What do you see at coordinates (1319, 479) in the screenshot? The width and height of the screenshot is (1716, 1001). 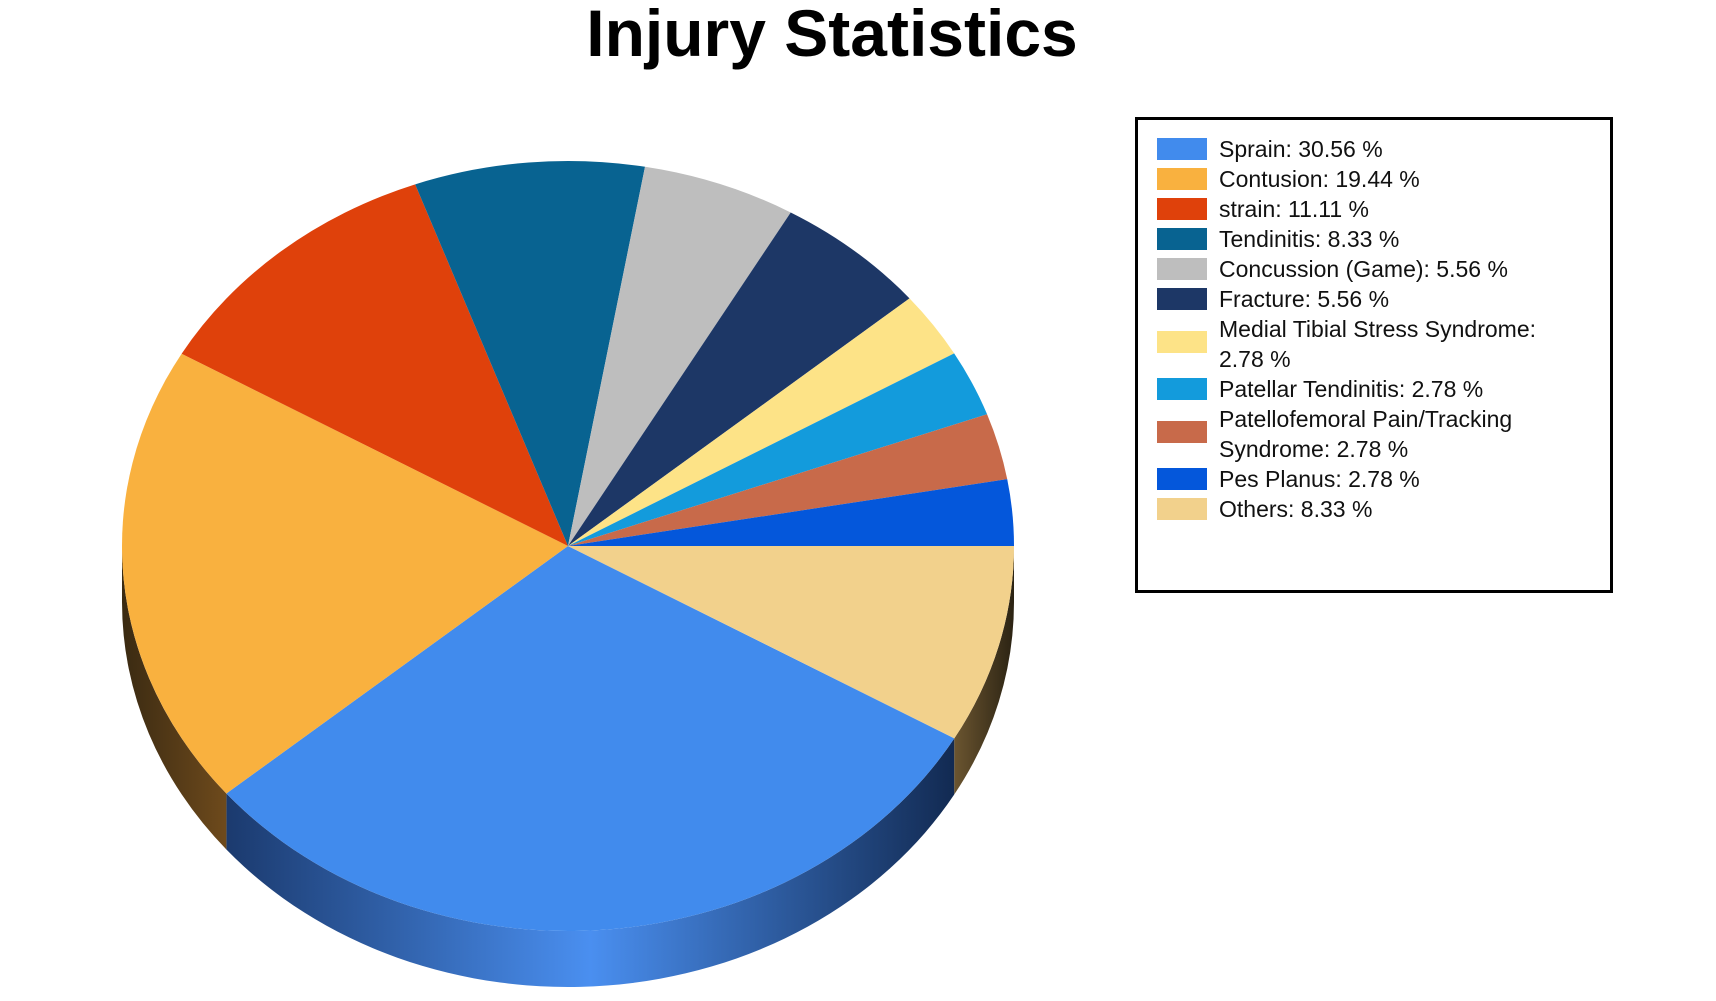 I see `legend-label: Pes Planus: 2.78 %` at bounding box center [1319, 479].